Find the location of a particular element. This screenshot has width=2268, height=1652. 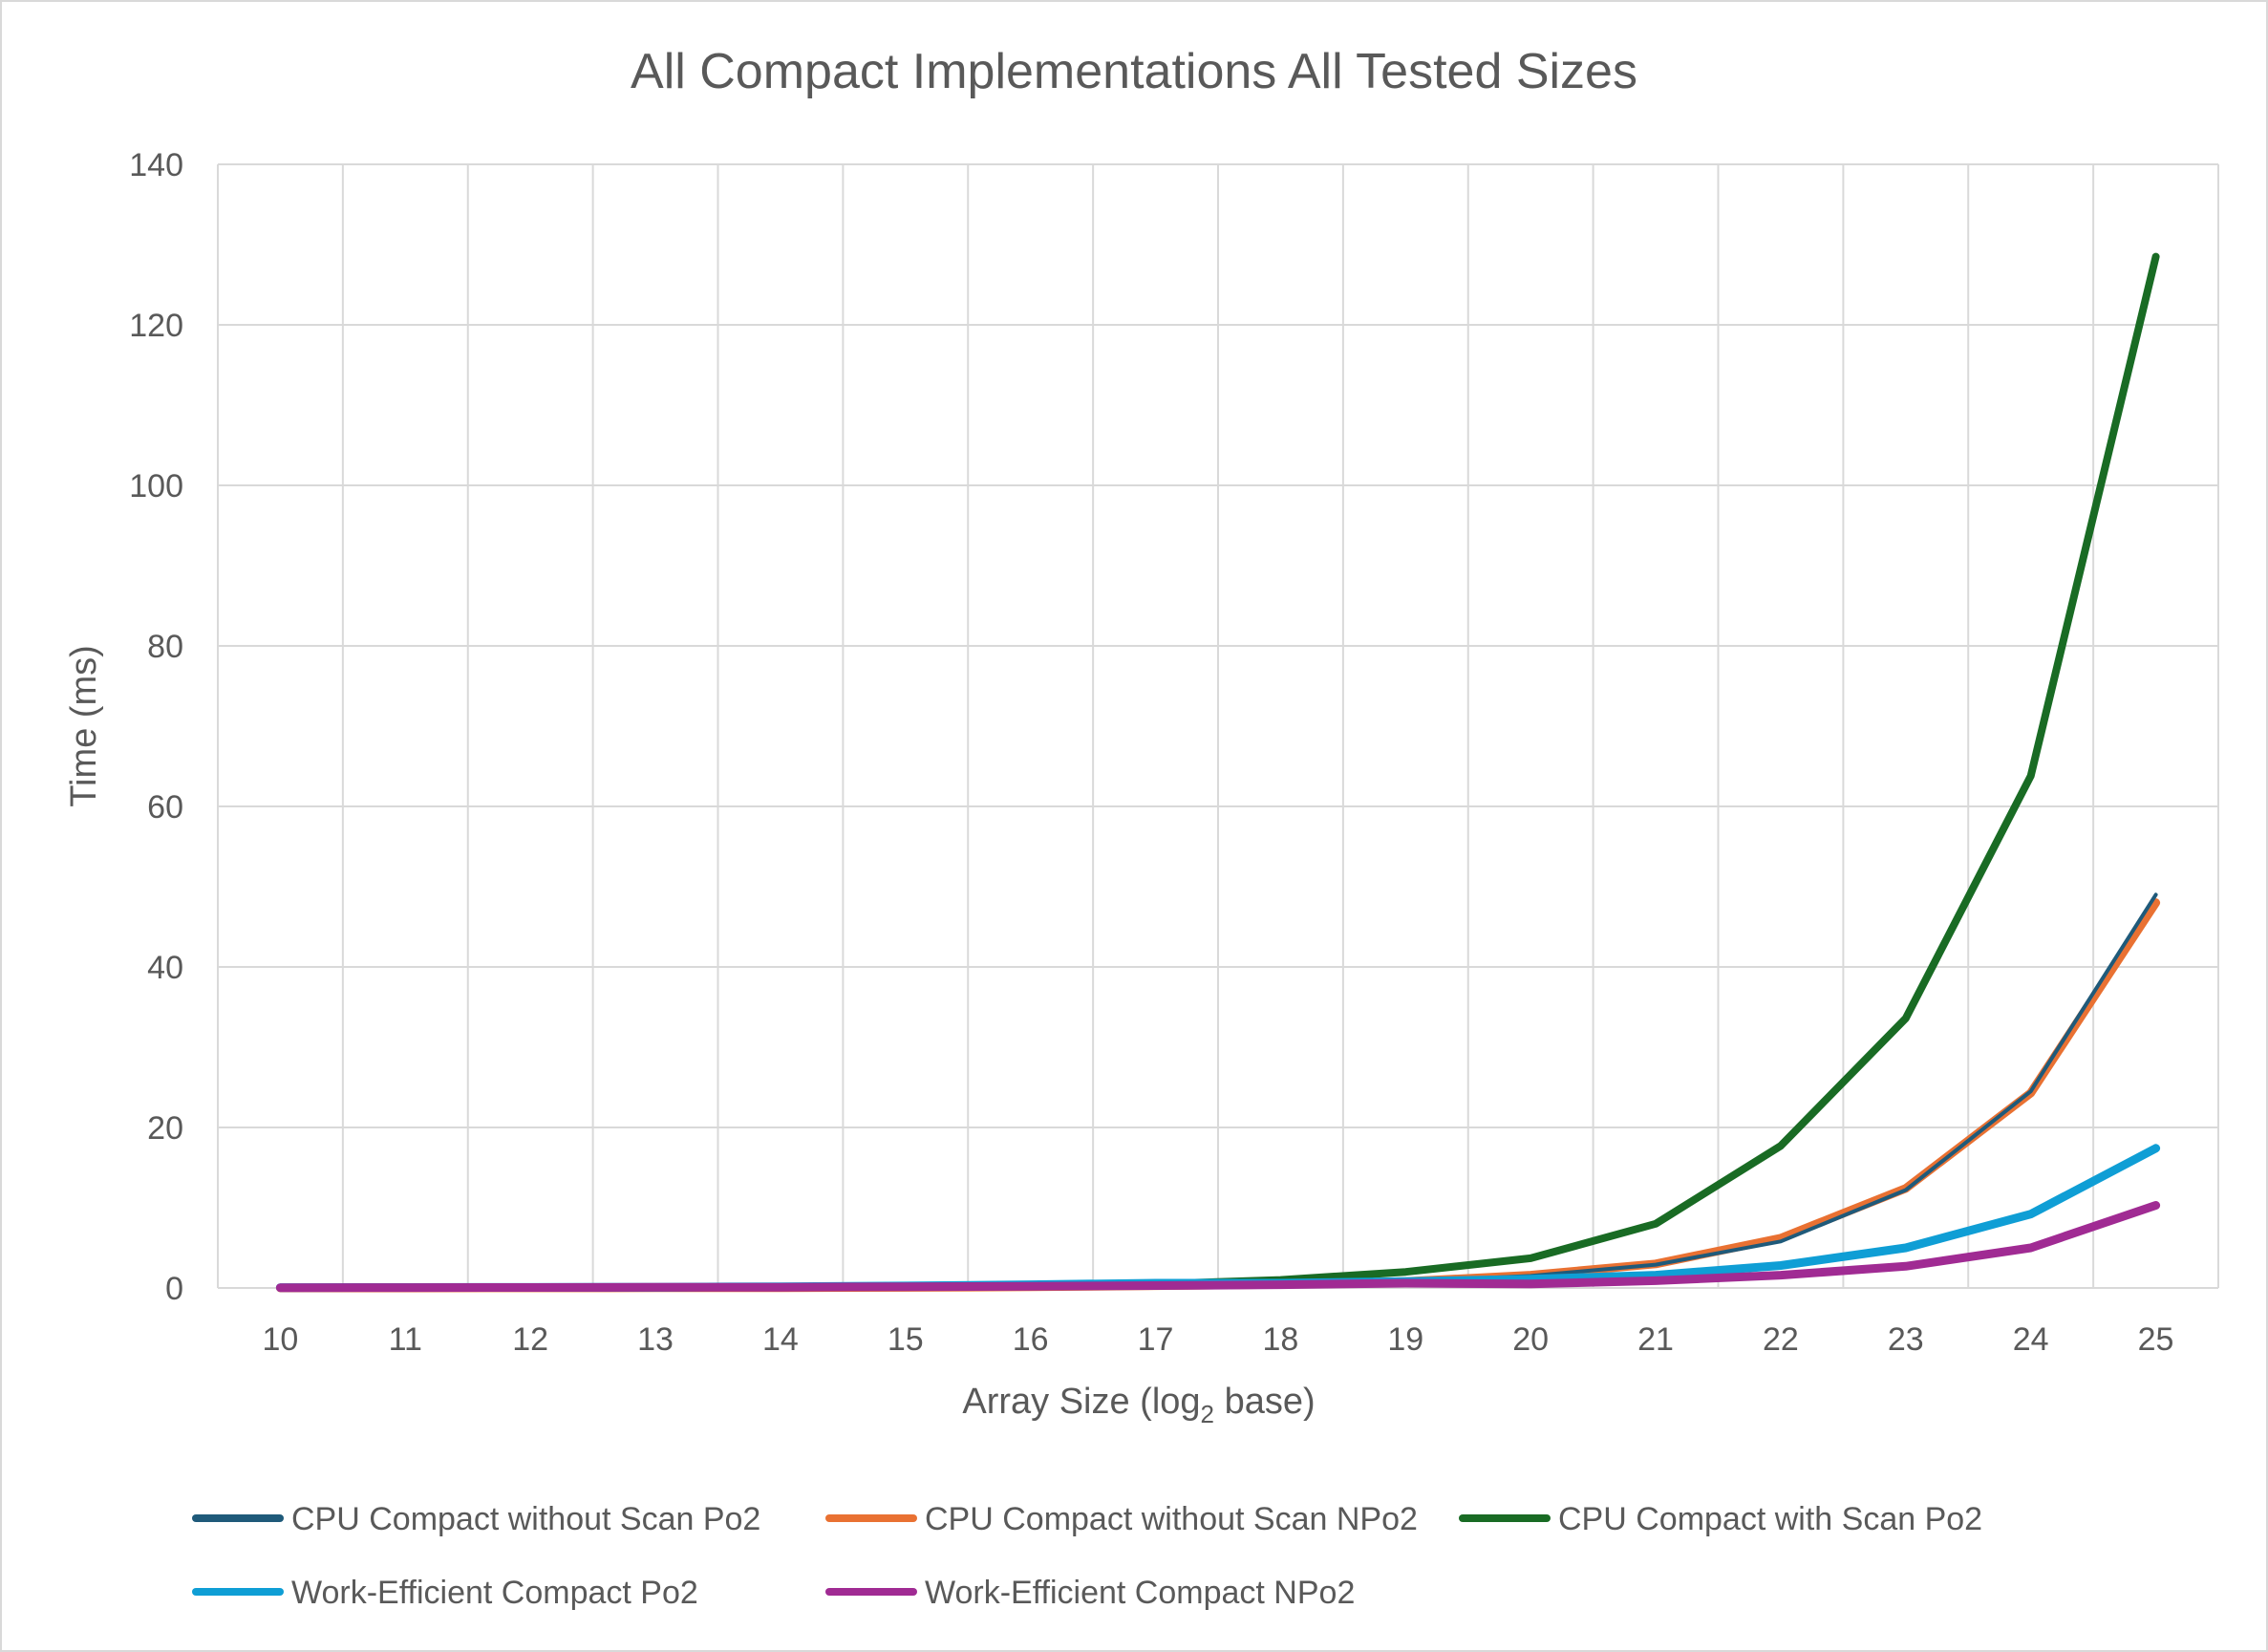

x-axis-ticks: 10 11 12 13 14 15 16 17 18 19 20 21 22 23 24 25 is located at coordinates (1219, 1340).